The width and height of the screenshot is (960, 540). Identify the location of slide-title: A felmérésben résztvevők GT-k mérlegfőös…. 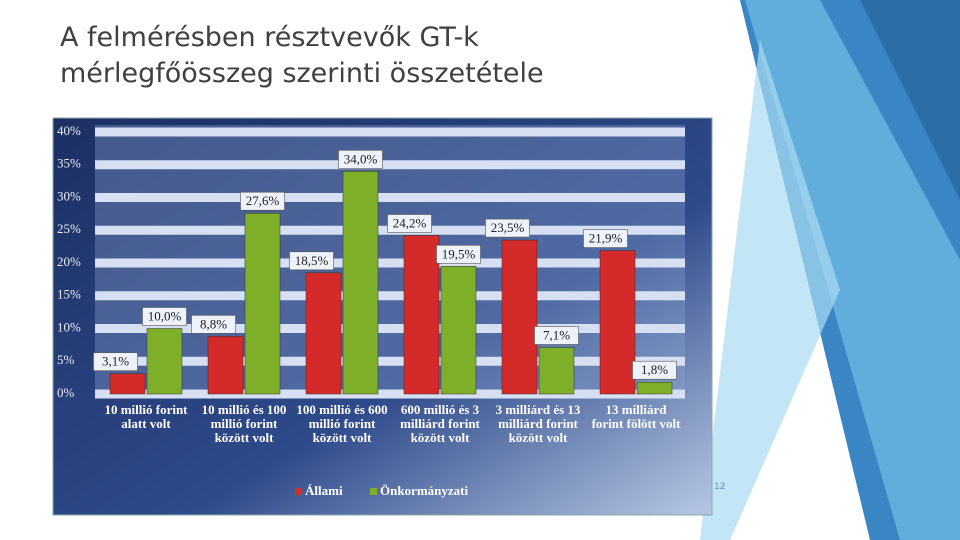
(302, 55).